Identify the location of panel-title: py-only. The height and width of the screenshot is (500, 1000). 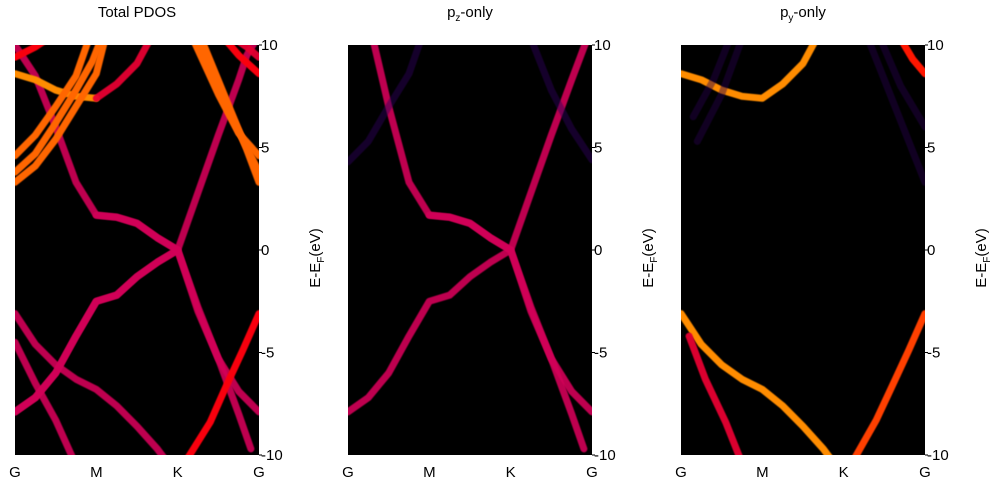
(803, 14).